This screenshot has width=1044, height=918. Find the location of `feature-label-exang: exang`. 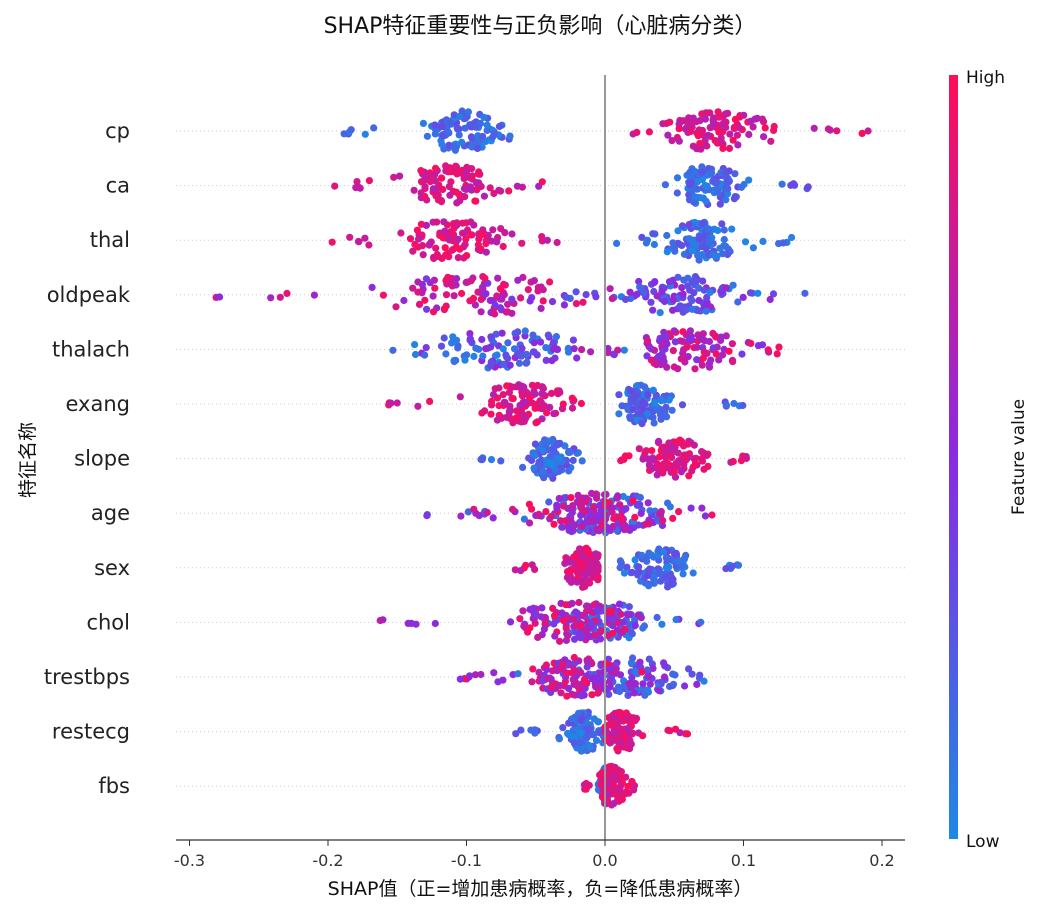

feature-label-exang: exang is located at coordinates (98, 404).